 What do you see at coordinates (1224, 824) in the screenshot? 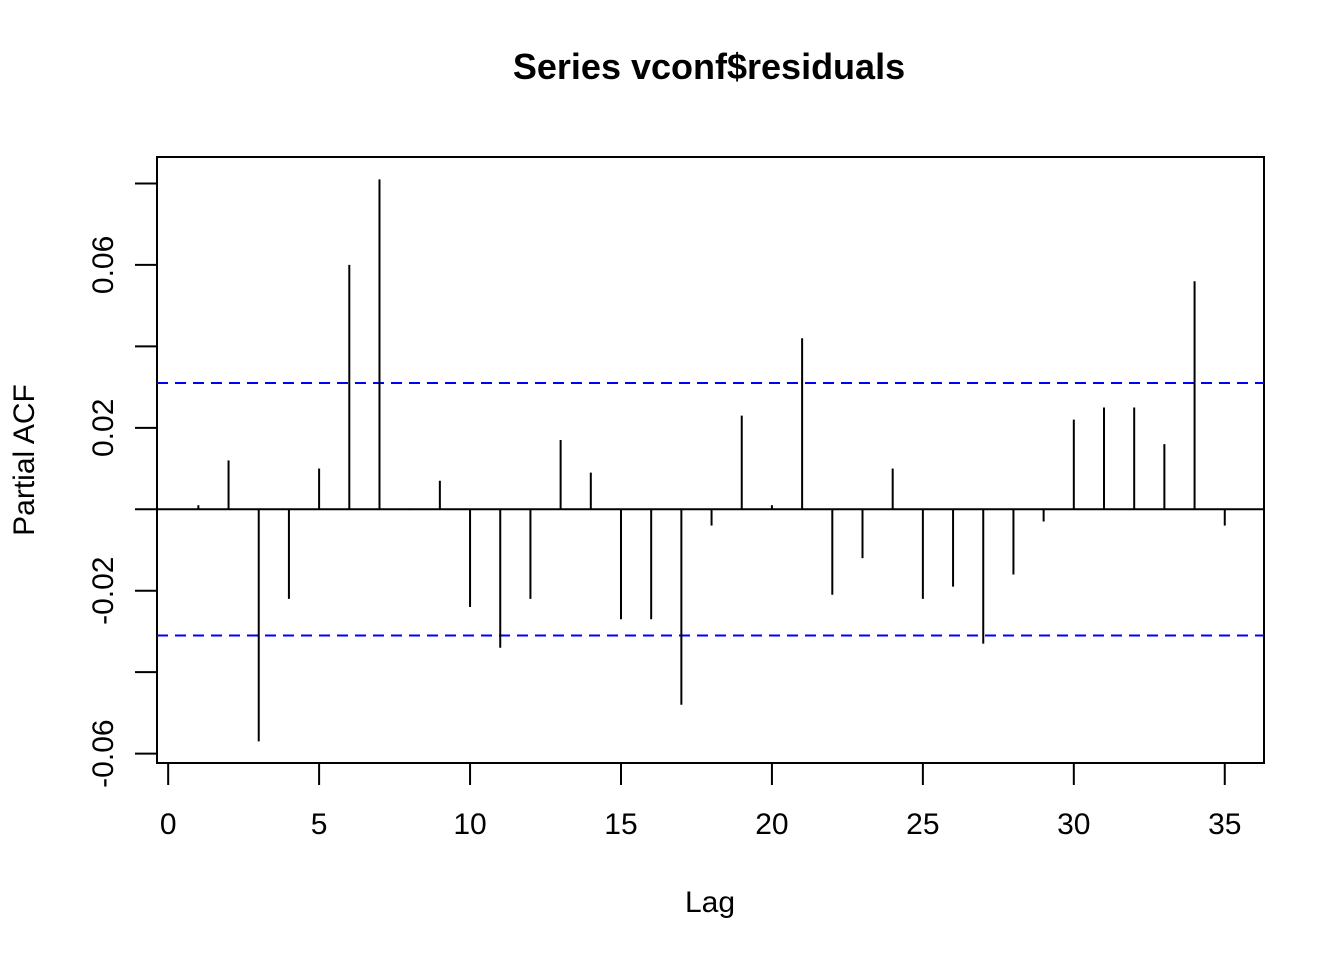
I see `x-tick-label: 35` at bounding box center [1224, 824].